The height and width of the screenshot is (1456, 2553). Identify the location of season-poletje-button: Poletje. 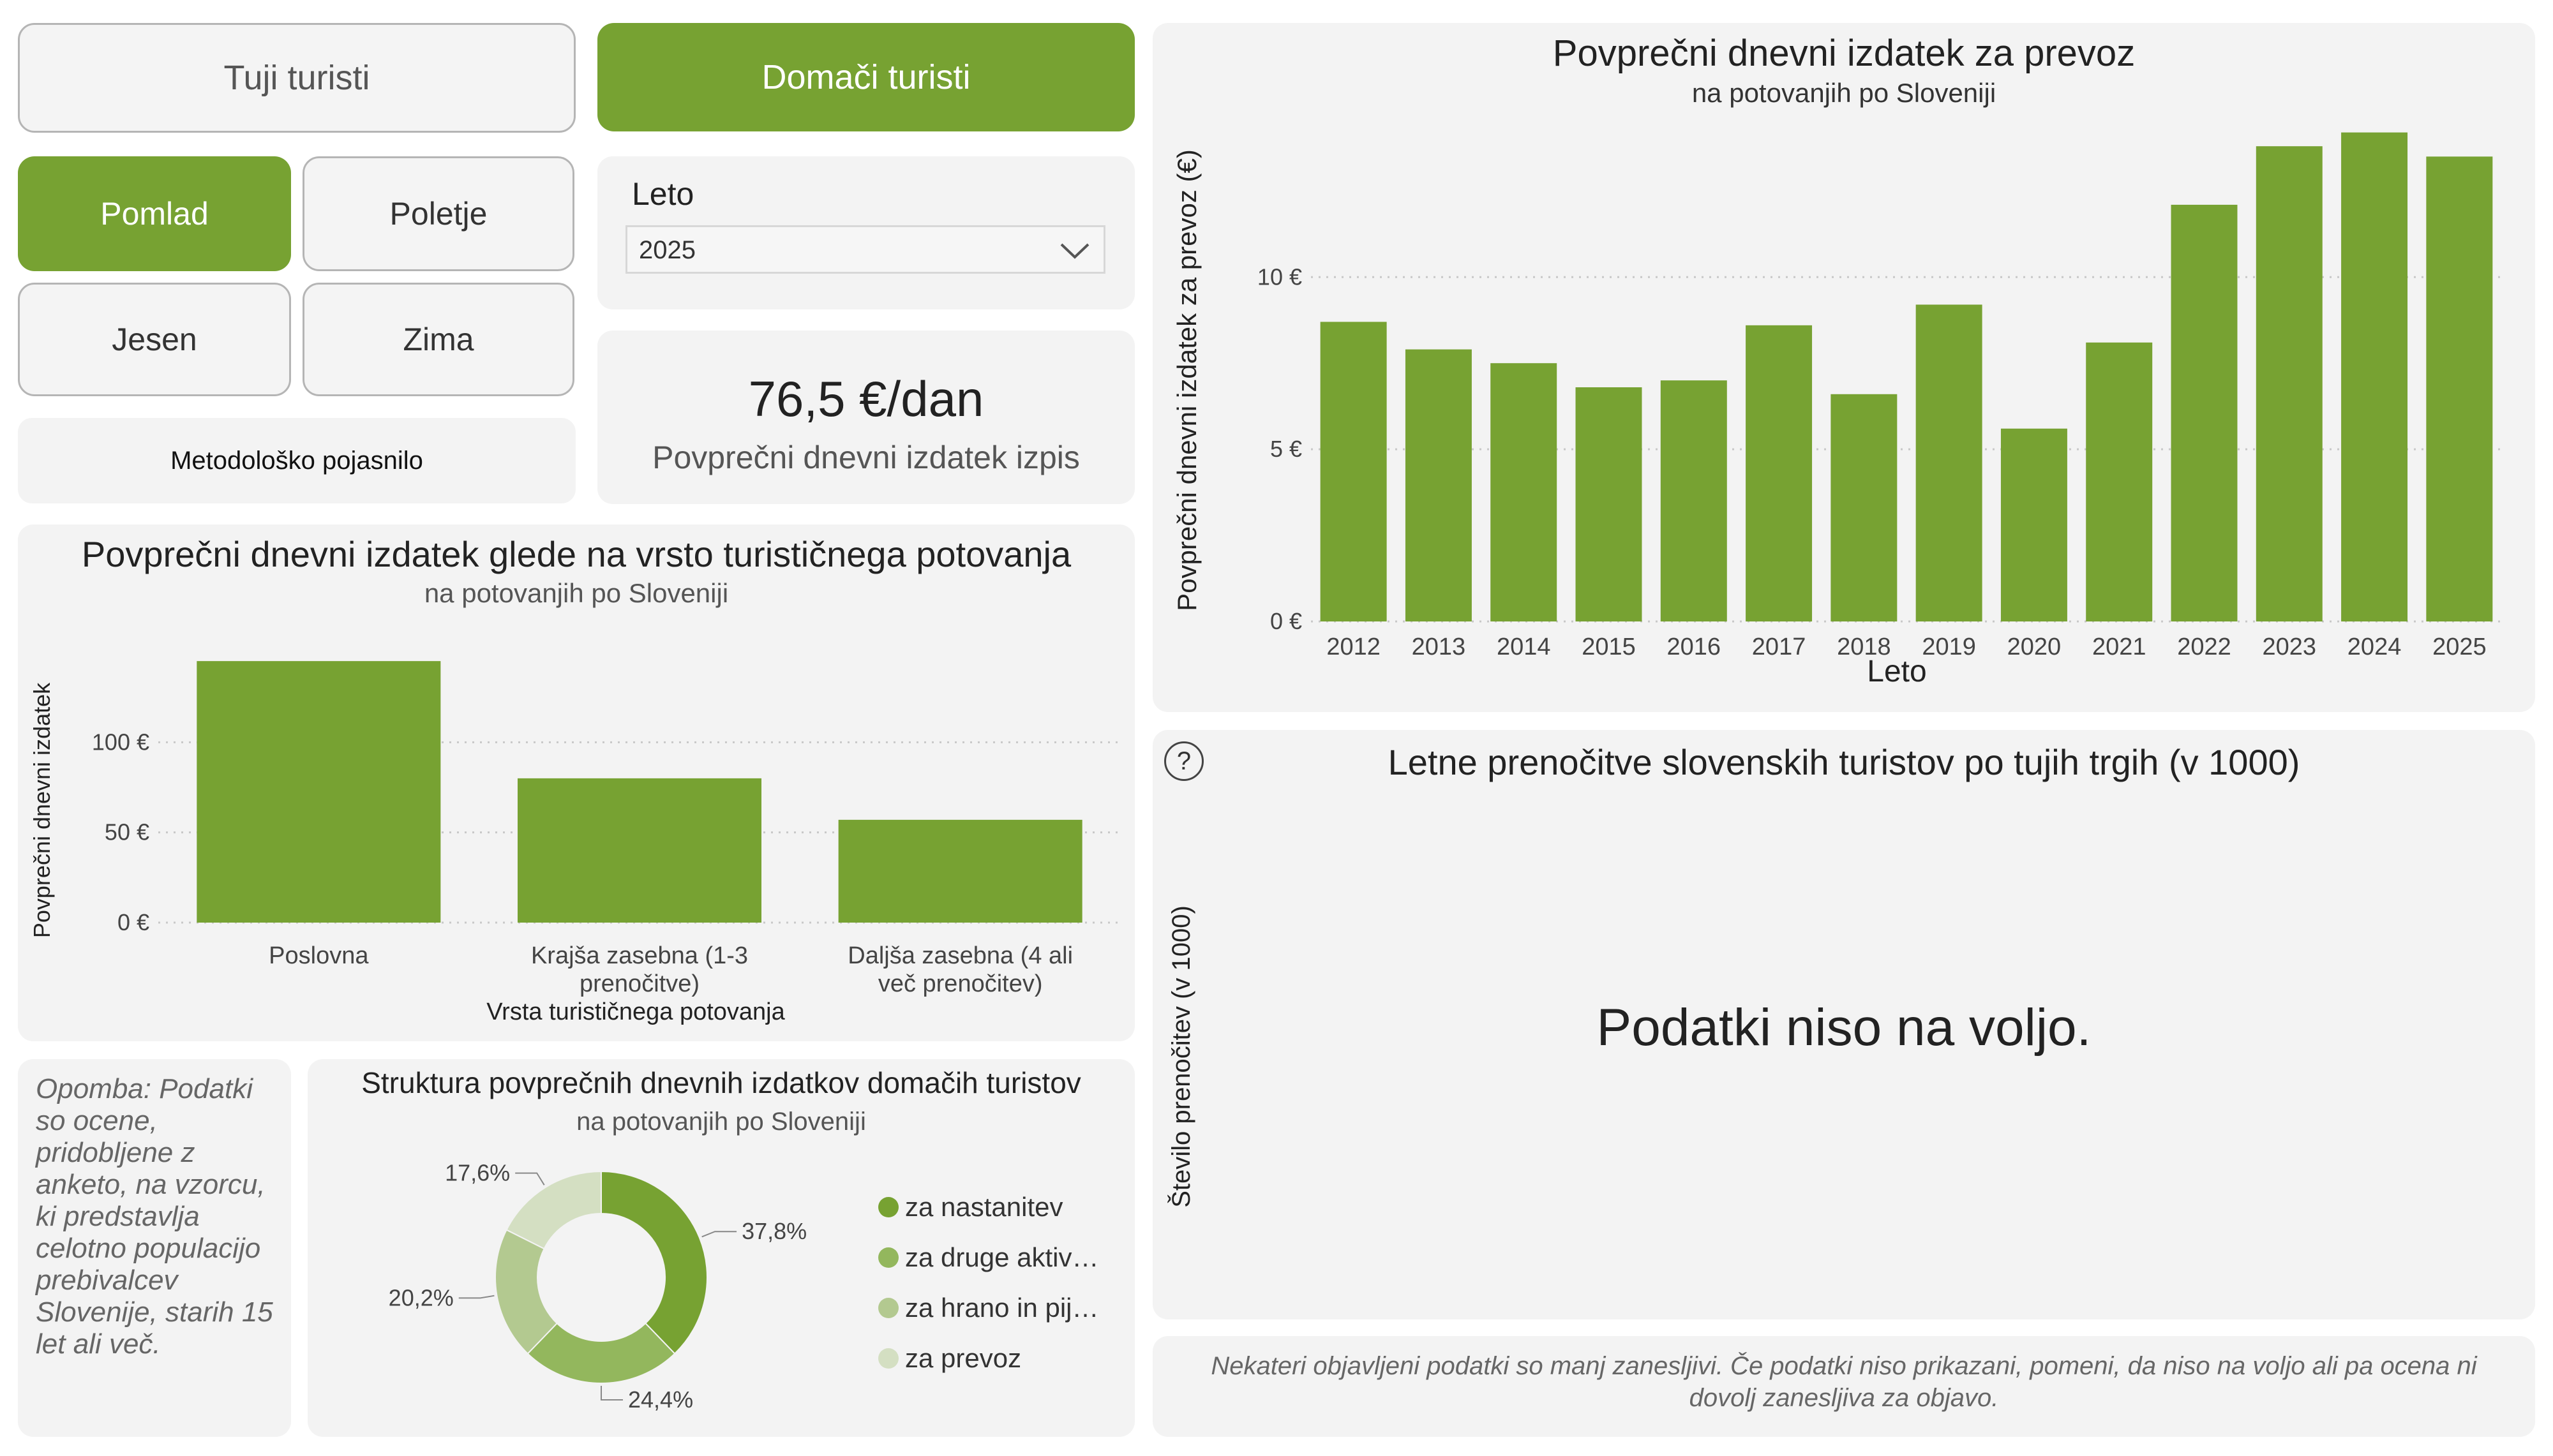
(438, 213).